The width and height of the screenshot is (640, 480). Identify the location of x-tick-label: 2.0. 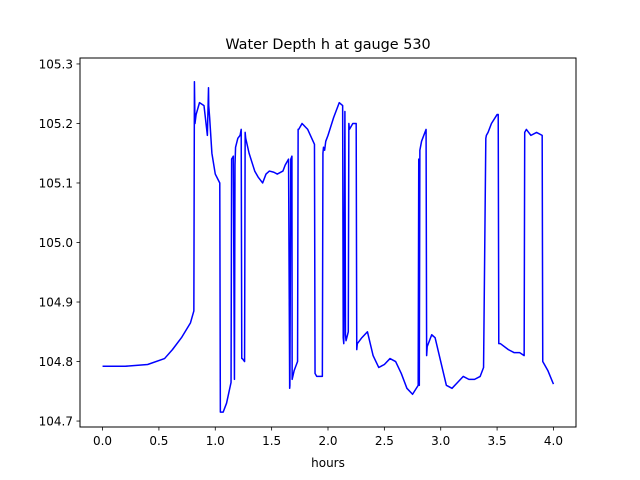
(327, 441).